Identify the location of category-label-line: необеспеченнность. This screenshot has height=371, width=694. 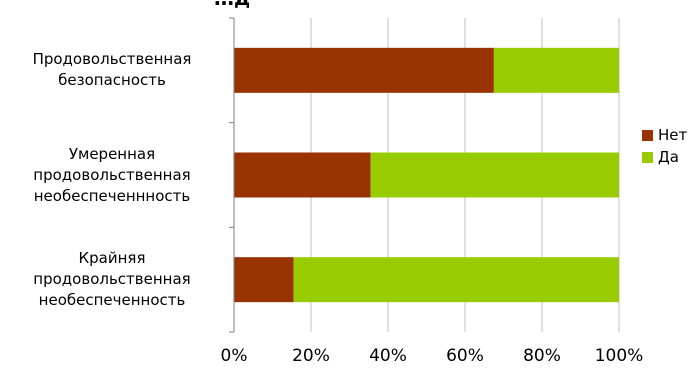
(112, 195).